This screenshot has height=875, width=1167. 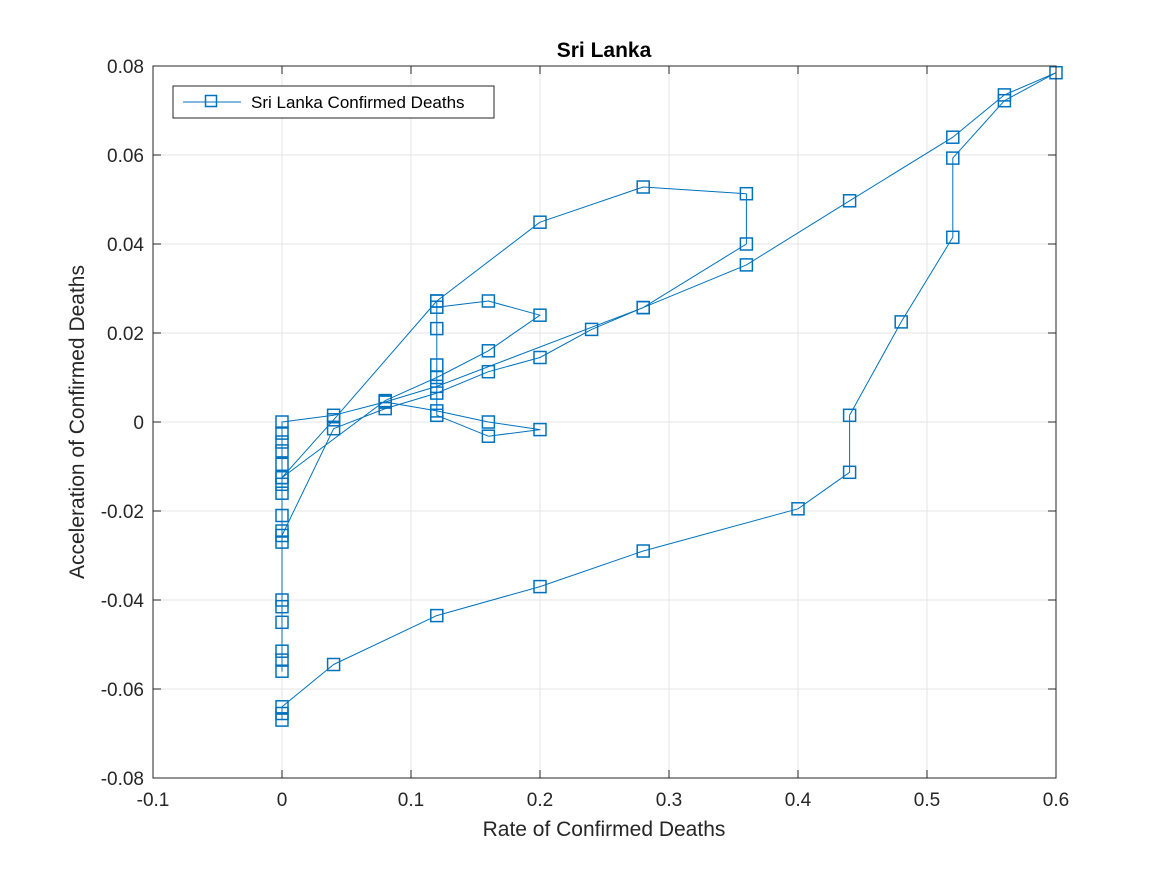 What do you see at coordinates (603, 800) in the screenshot?
I see `x-tick-labels: -0.1 0 0.1 0.2 0.3 0.4 0.5 0.6` at bounding box center [603, 800].